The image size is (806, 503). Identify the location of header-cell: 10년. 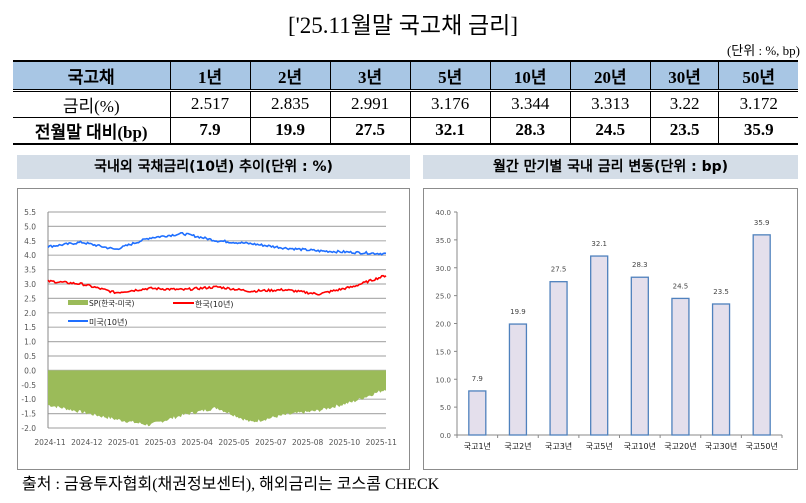
(530, 76).